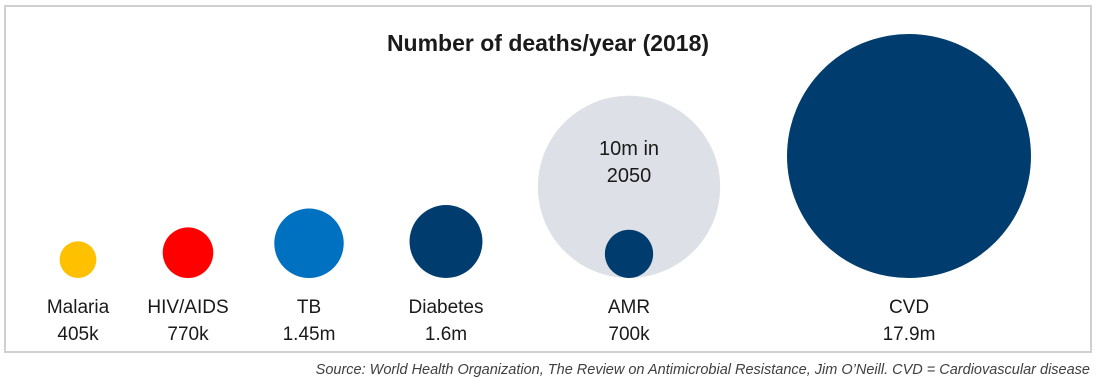 This screenshot has height=391, width=1096. I want to click on bubble-tb, so click(309, 243).